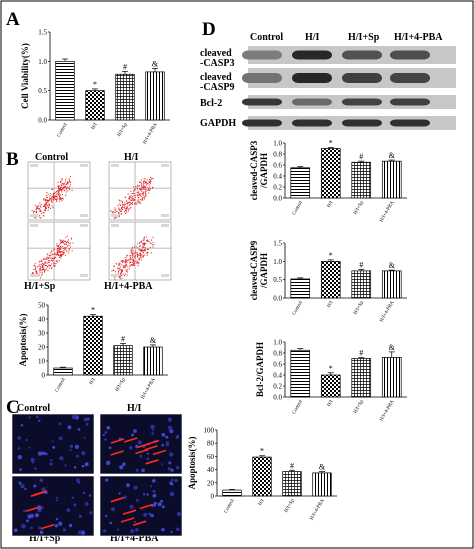 Image resolution: width=474 pixels, height=549 pixels. I want to click on blot-row: cleaved-CASP3, so click(328, 57).